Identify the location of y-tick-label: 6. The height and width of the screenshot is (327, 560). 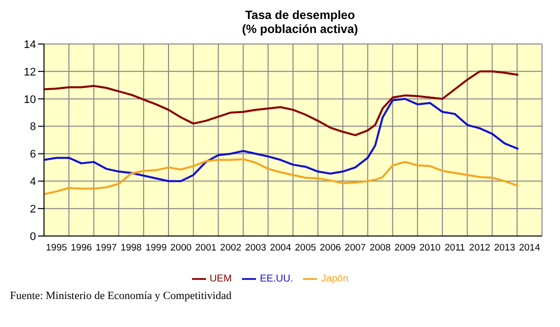
(33, 154).